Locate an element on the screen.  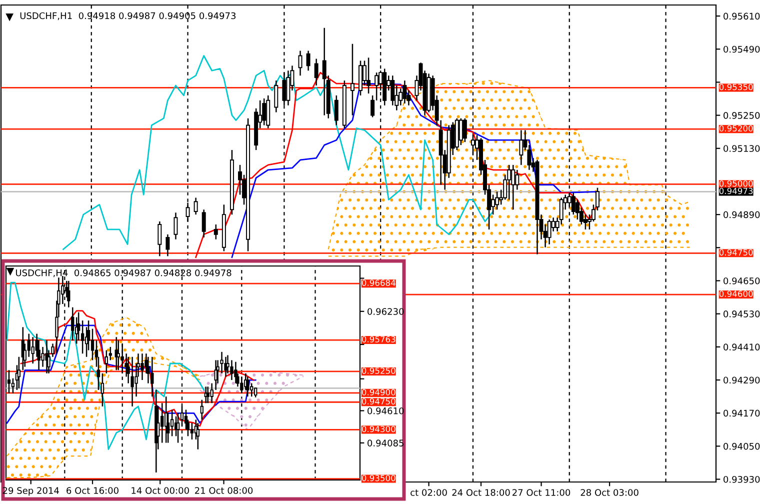
y-tick-label: 0.93930 is located at coordinates (742, 479).